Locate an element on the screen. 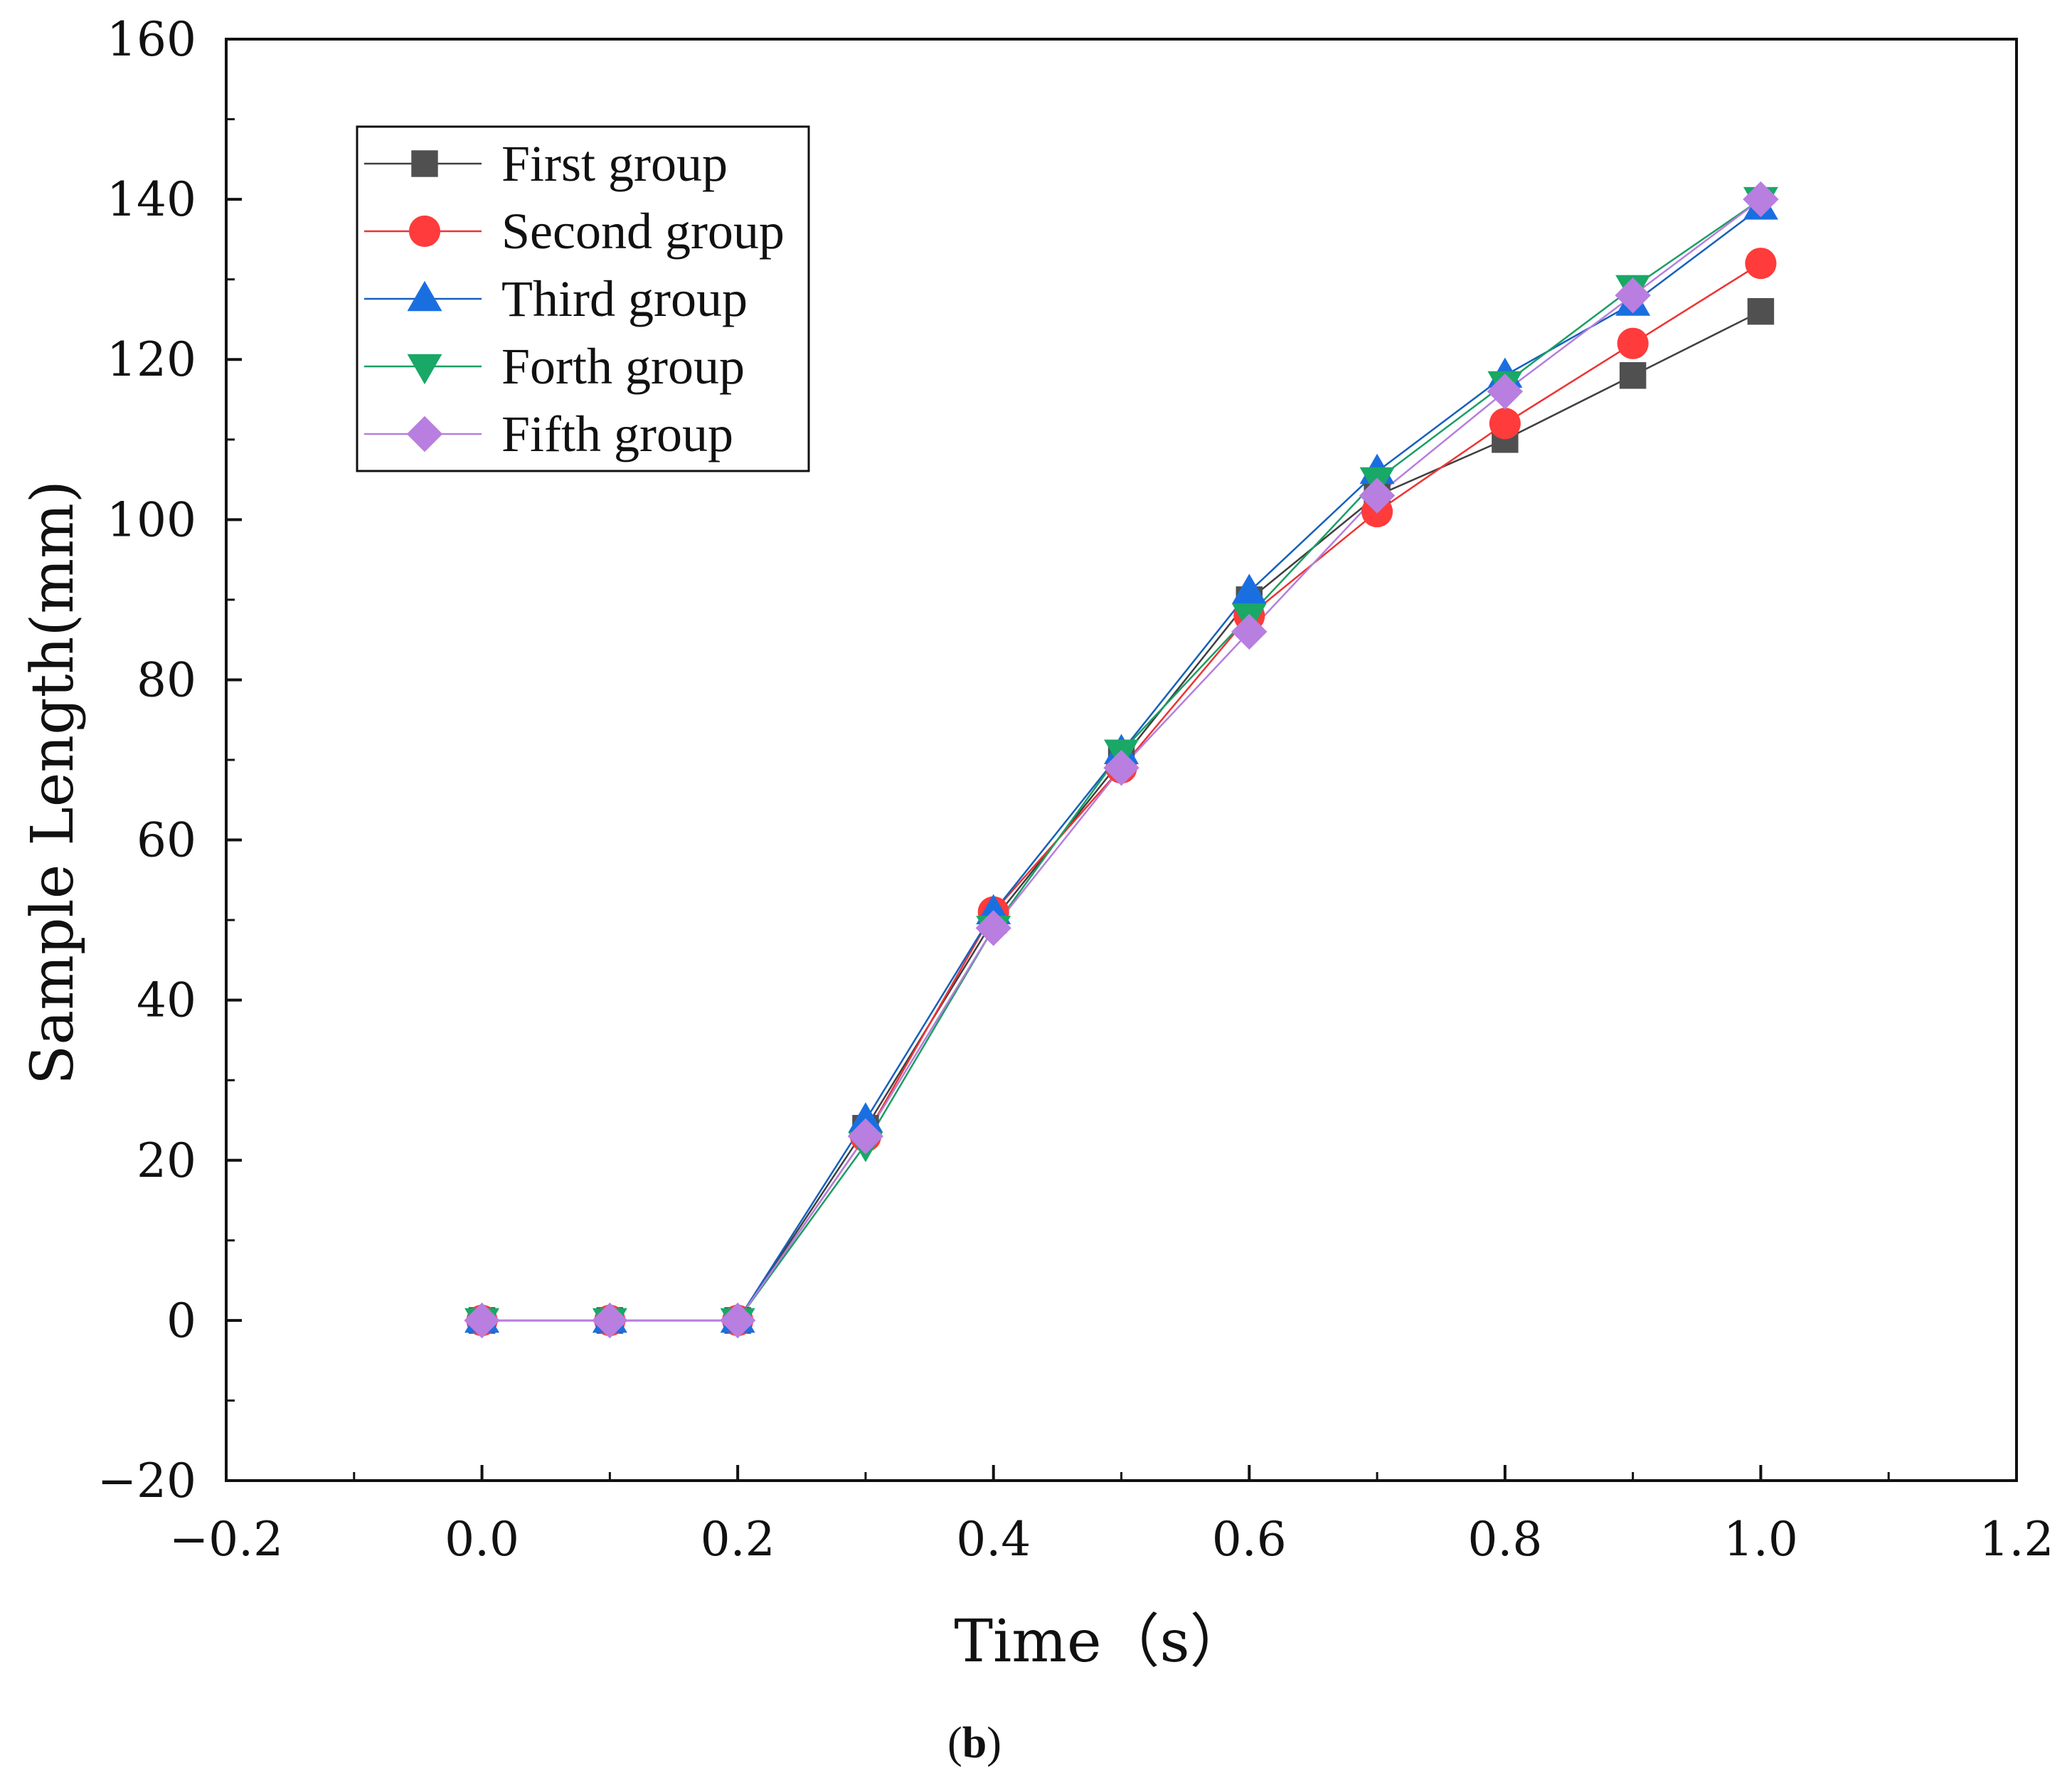 The height and width of the screenshot is (1783, 2072). x-tick-label: 0.6 is located at coordinates (1249, 1539).